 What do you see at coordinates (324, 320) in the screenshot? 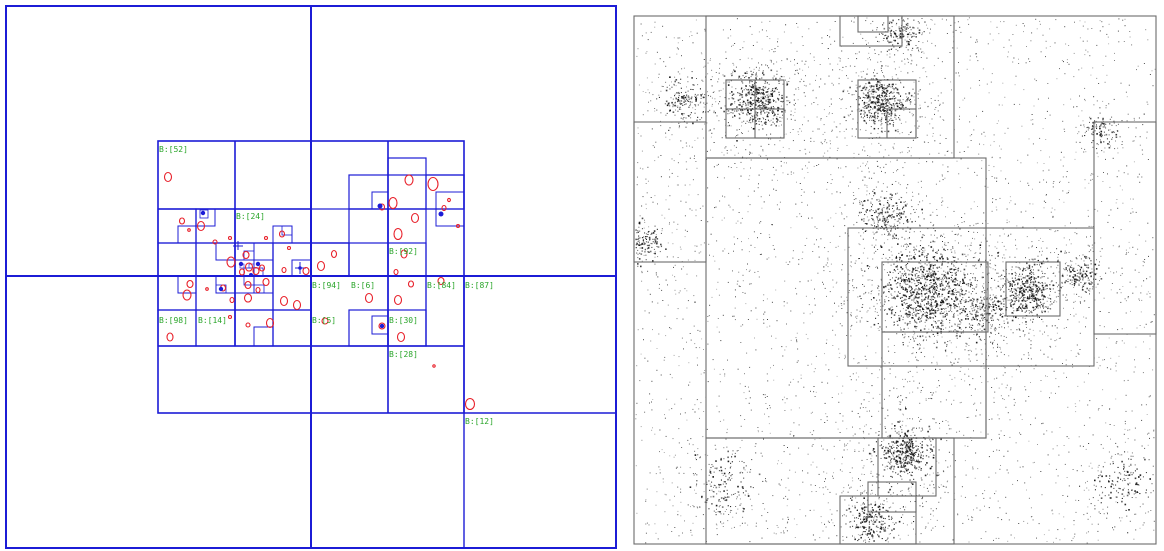
I see `node-label: B:[5]` at bounding box center [324, 320].